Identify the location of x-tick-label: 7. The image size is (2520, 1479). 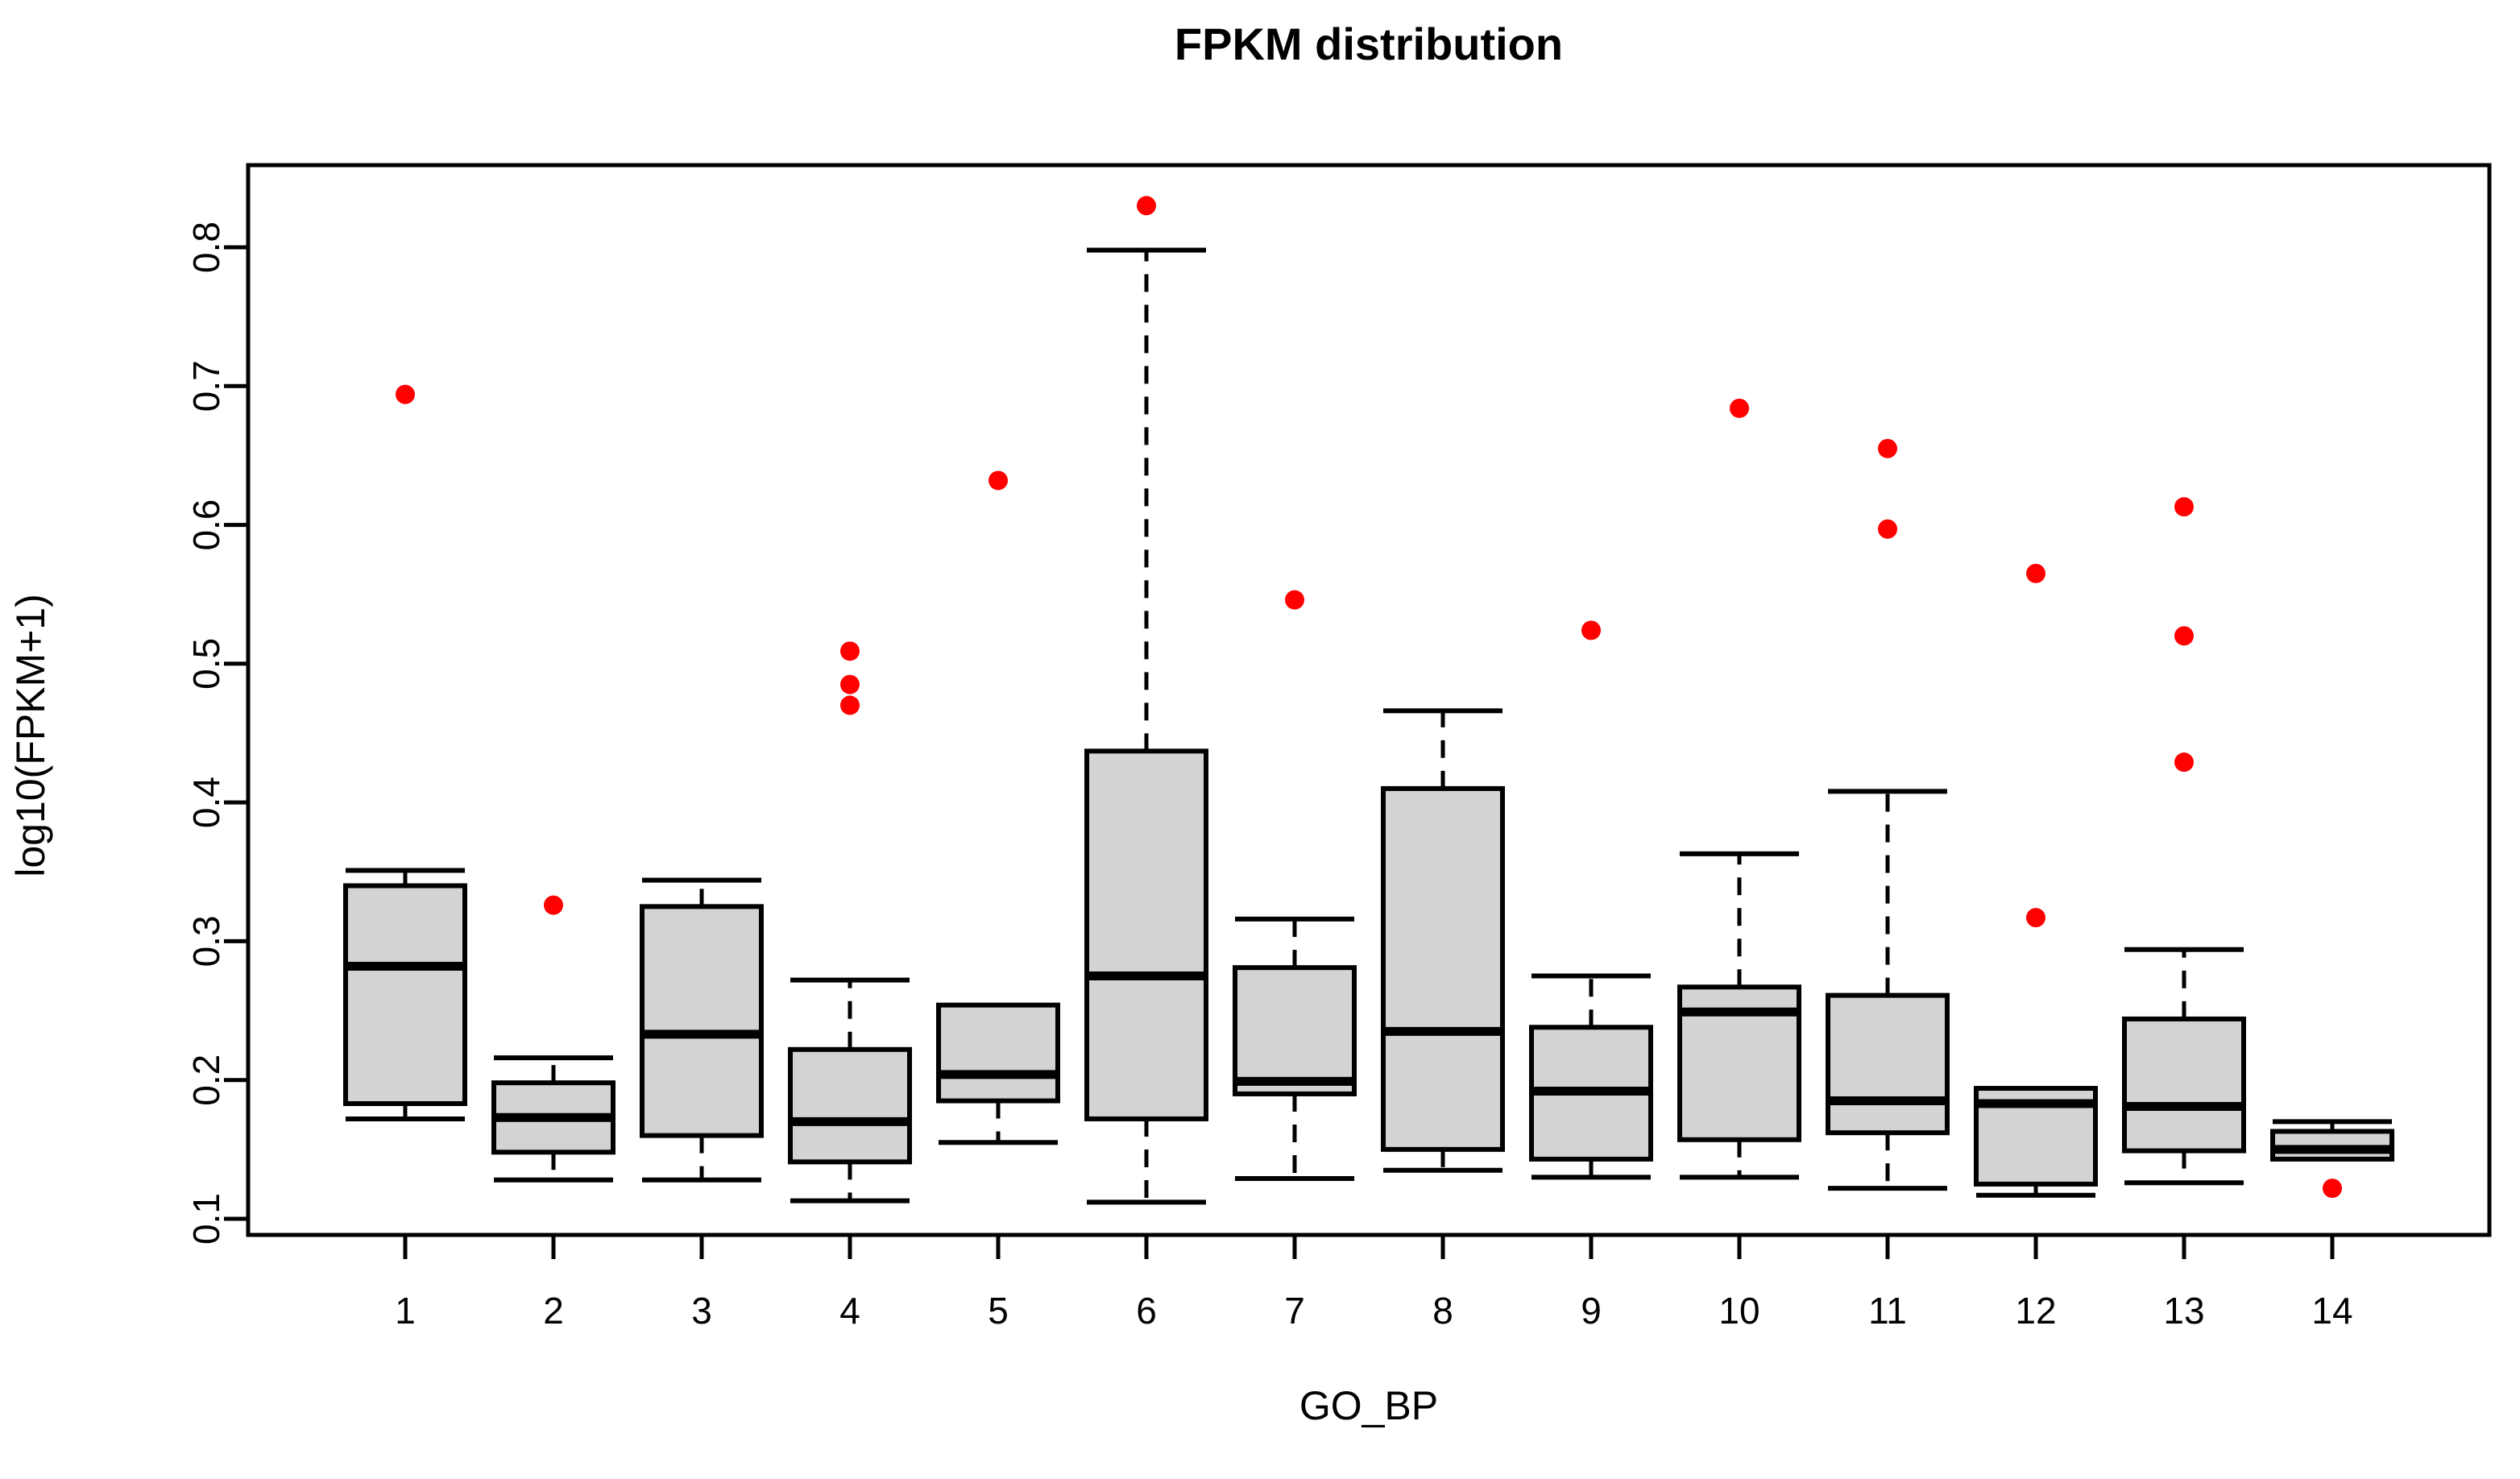
(1294, 1311).